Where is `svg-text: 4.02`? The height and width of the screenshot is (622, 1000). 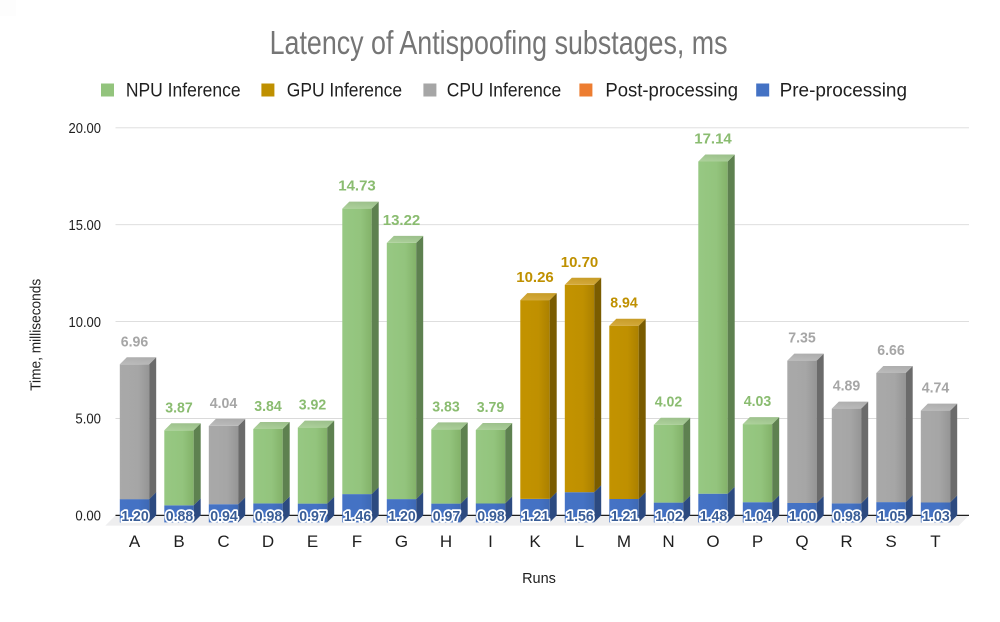 svg-text: 4.02 is located at coordinates (669, 403).